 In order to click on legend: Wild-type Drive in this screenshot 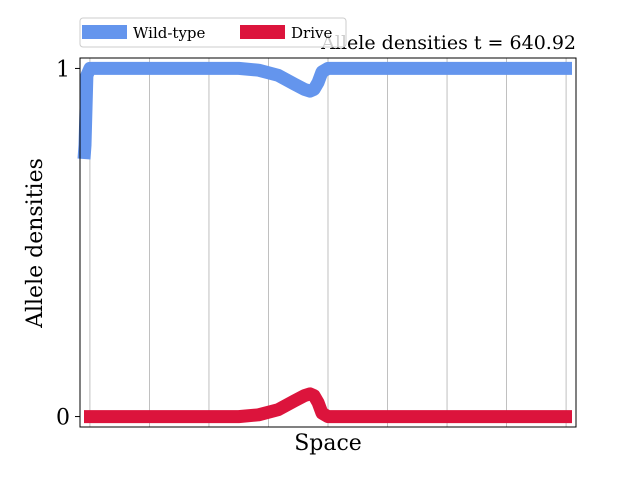, I will do `click(213, 32)`.